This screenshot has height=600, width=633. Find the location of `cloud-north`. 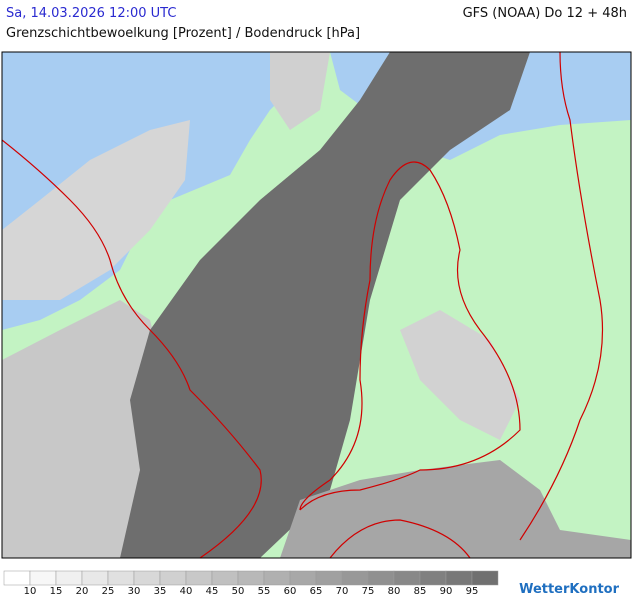

cloud-north is located at coordinates (300, 91).